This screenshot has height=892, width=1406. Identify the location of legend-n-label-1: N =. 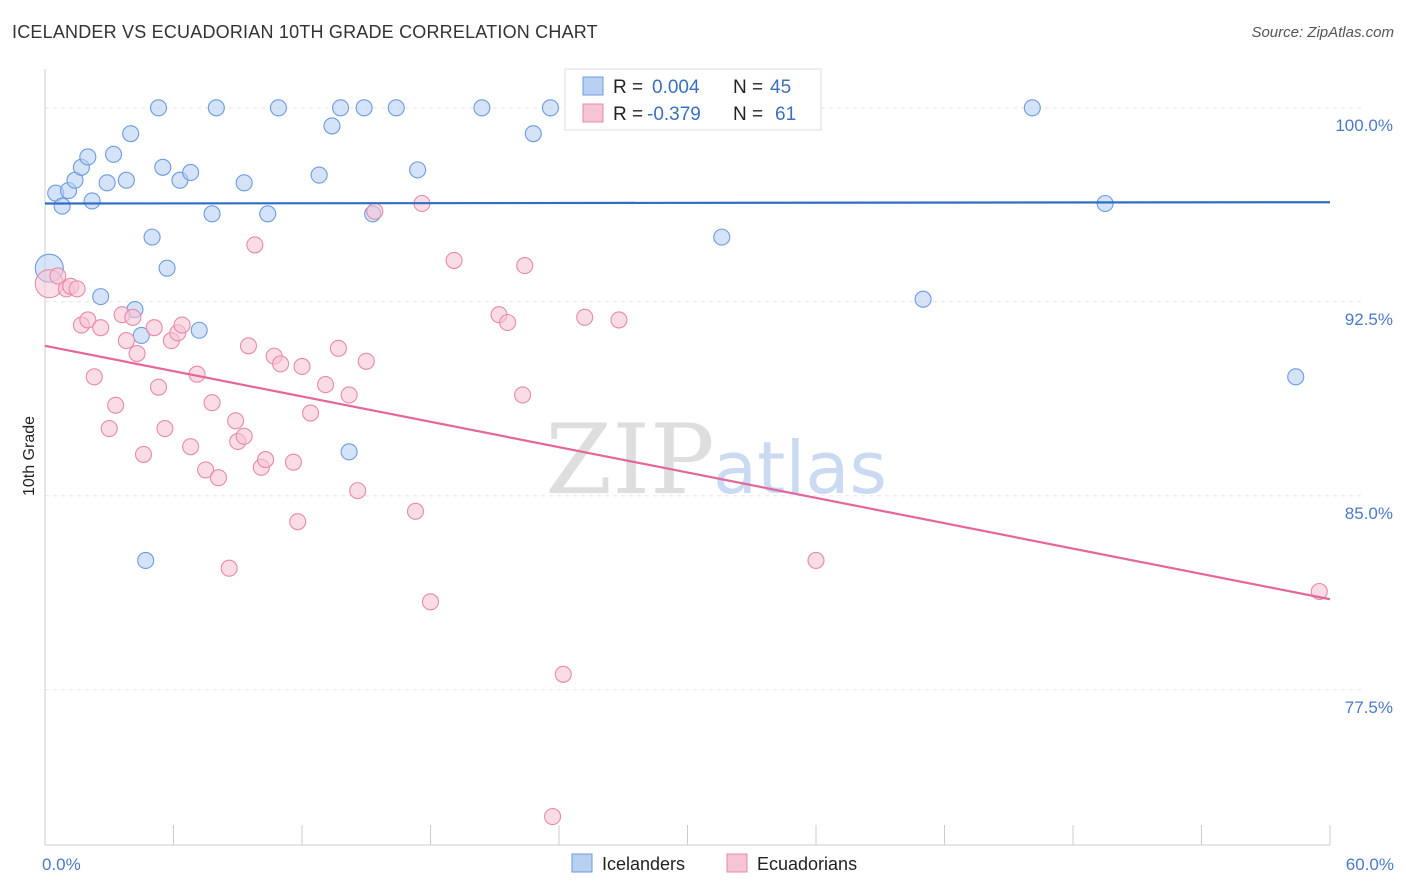
(748, 87).